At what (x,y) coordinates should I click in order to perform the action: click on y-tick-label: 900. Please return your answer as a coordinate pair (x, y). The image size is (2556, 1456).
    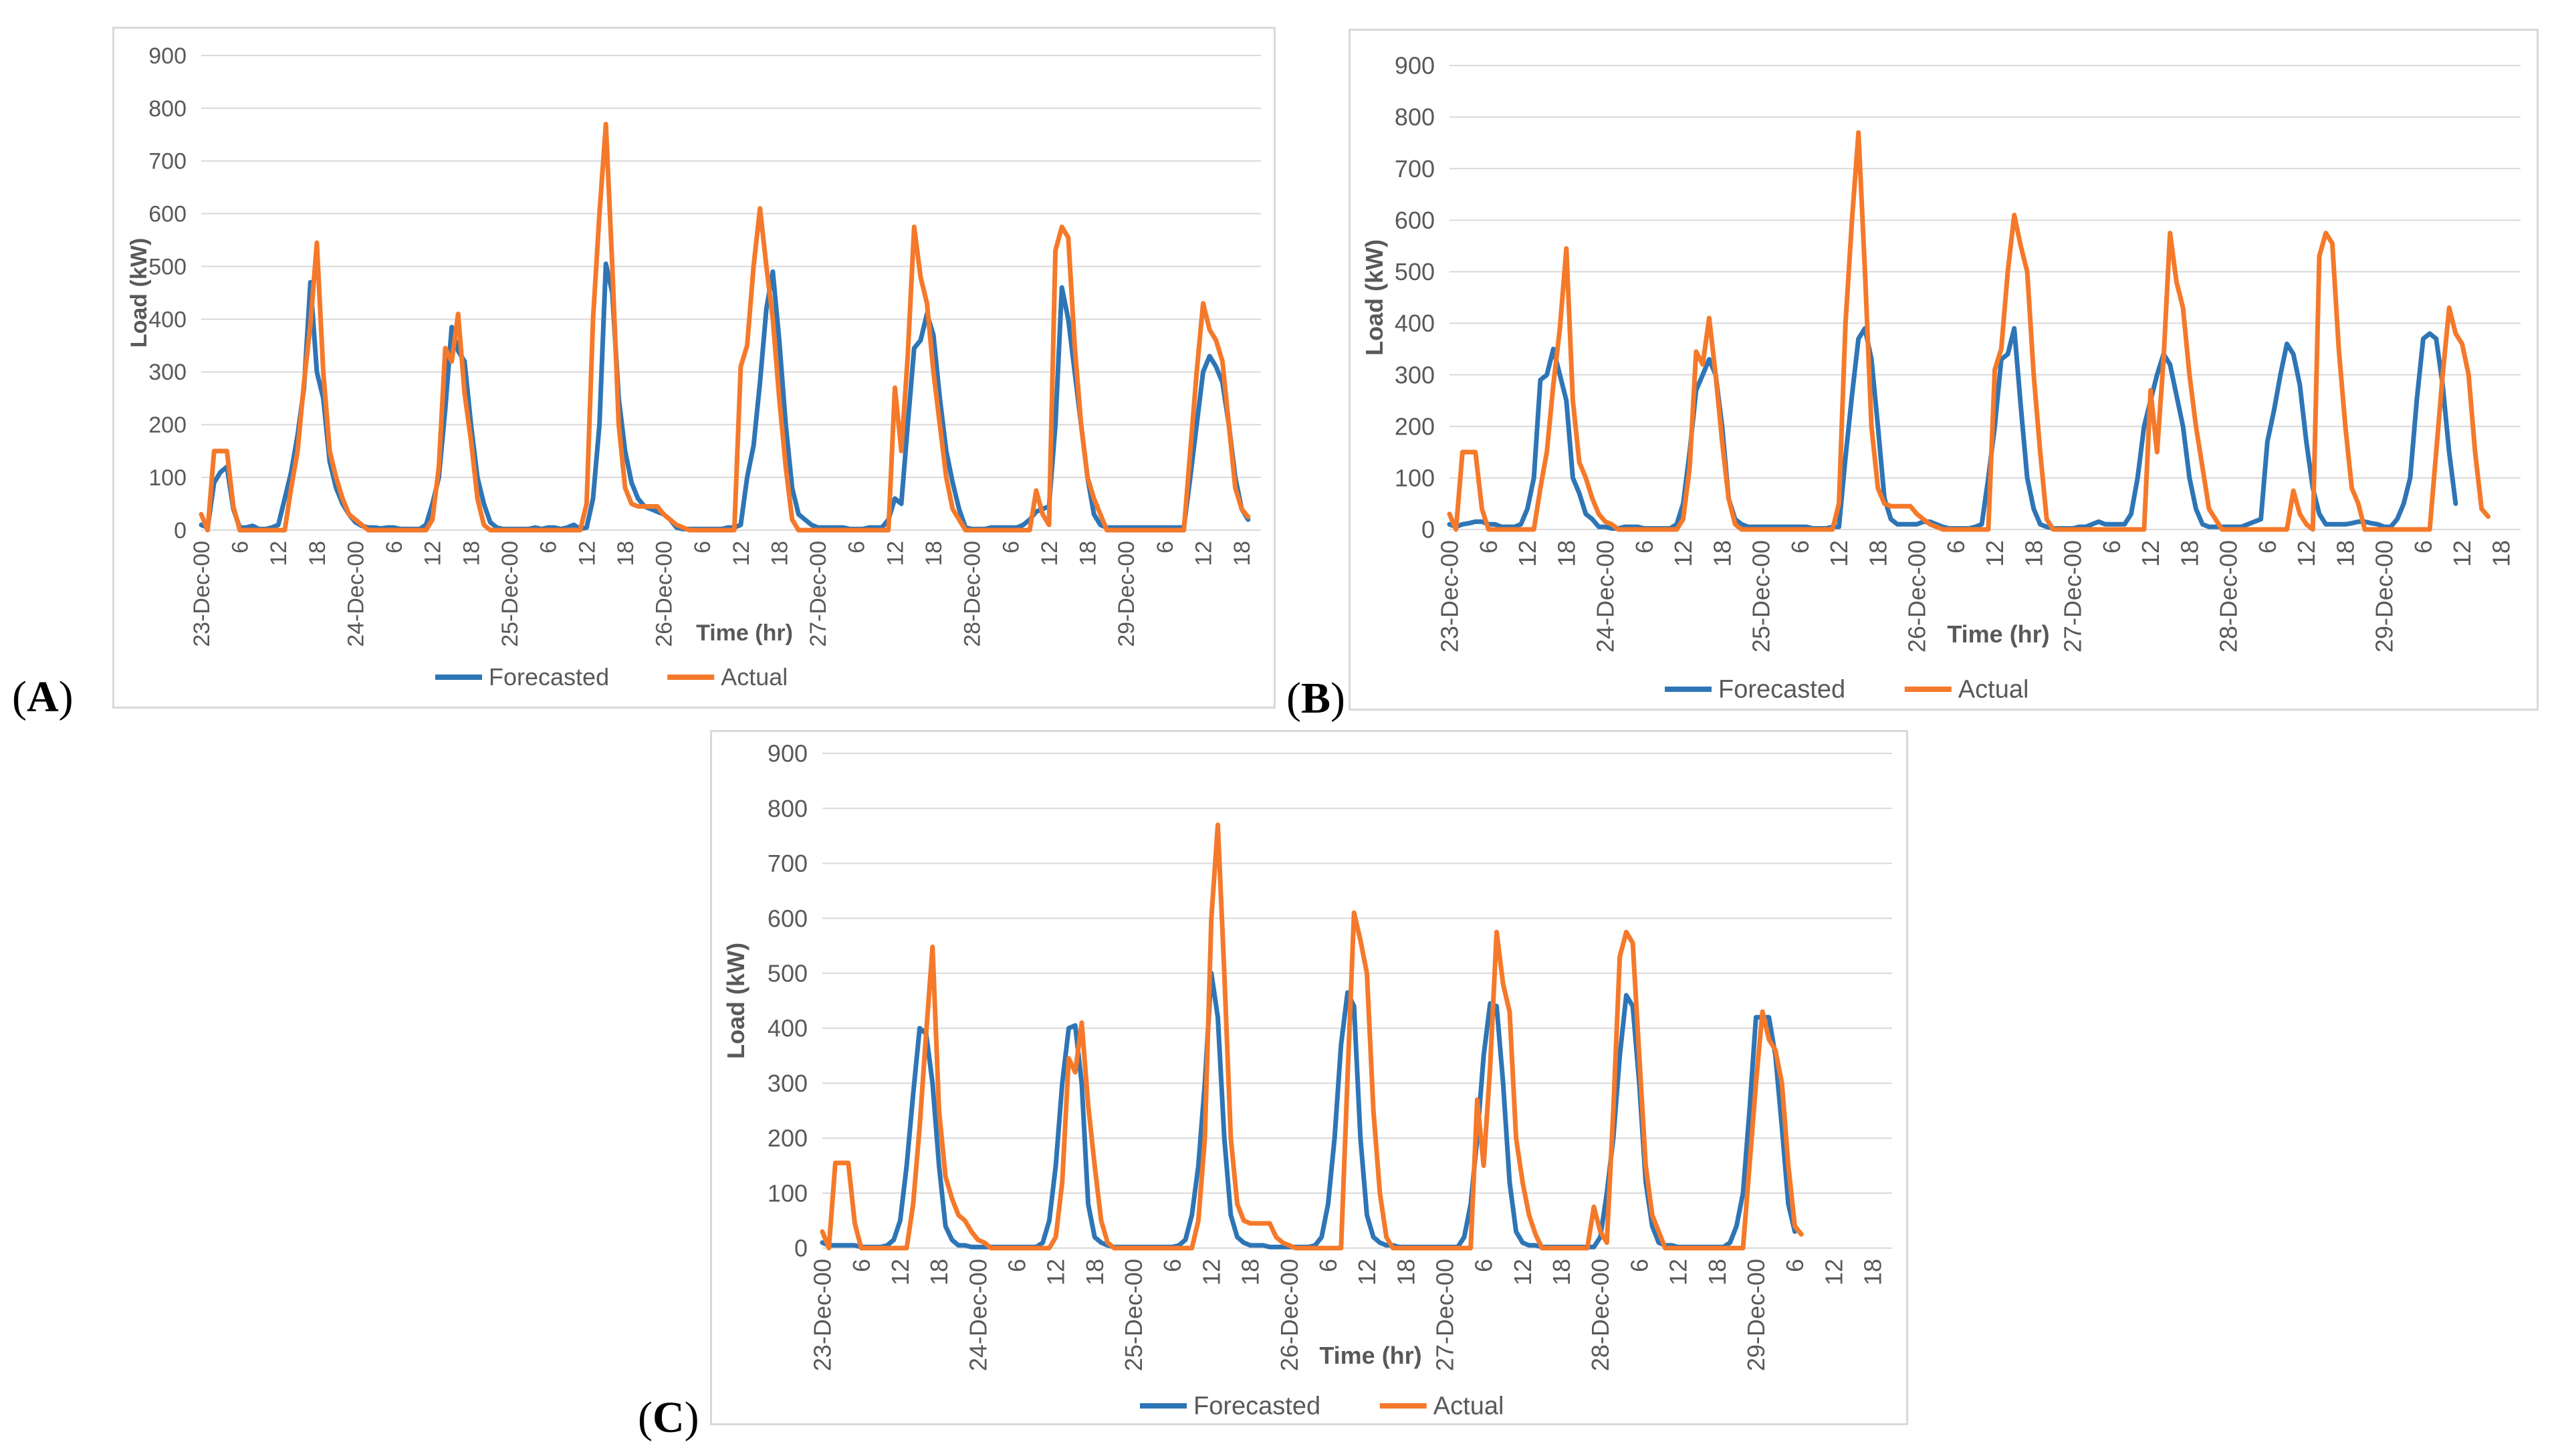
    Looking at the image, I should click on (1415, 66).